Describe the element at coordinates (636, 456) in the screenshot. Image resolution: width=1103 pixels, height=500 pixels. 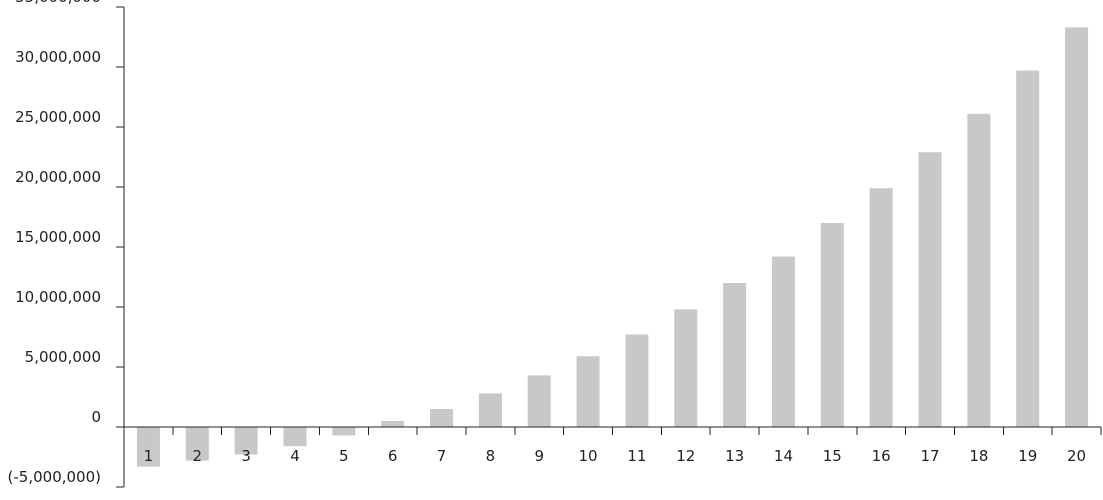
I see `x-tick-label: 11` at that location.